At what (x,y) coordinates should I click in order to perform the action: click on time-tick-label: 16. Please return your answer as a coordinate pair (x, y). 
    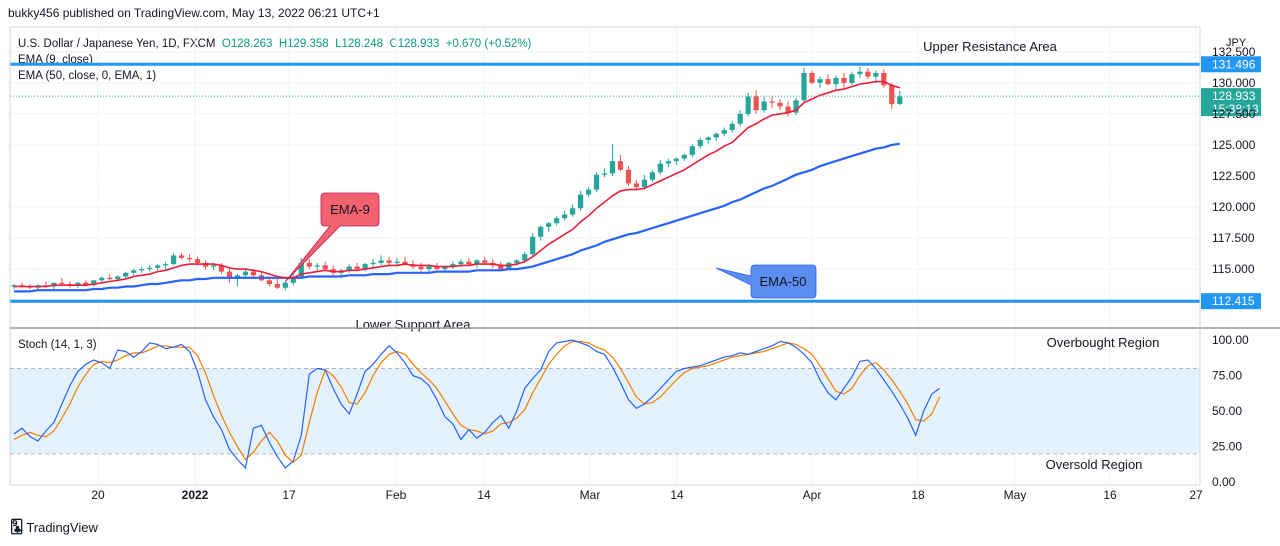
    Looking at the image, I should click on (1110, 495).